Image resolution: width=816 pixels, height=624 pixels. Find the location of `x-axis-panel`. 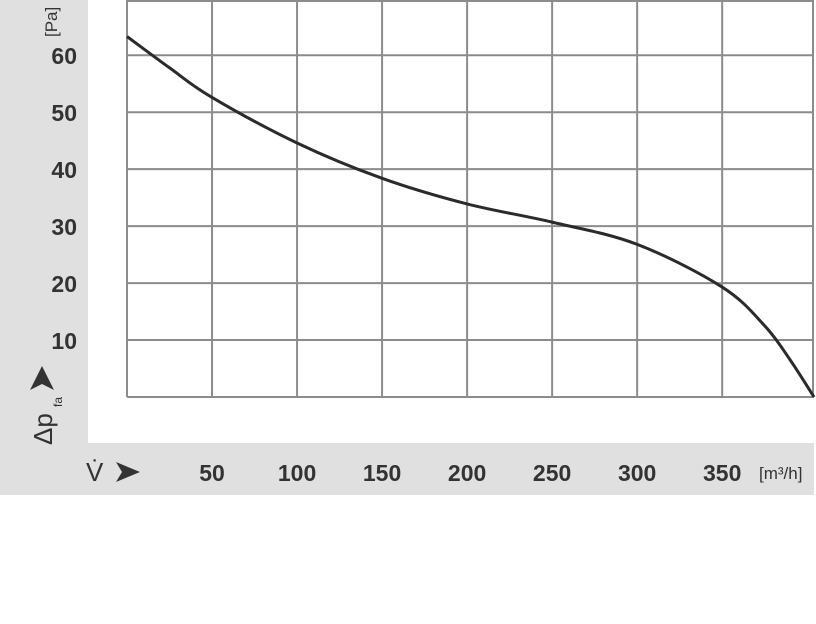

x-axis-panel is located at coordinates (407, 469).